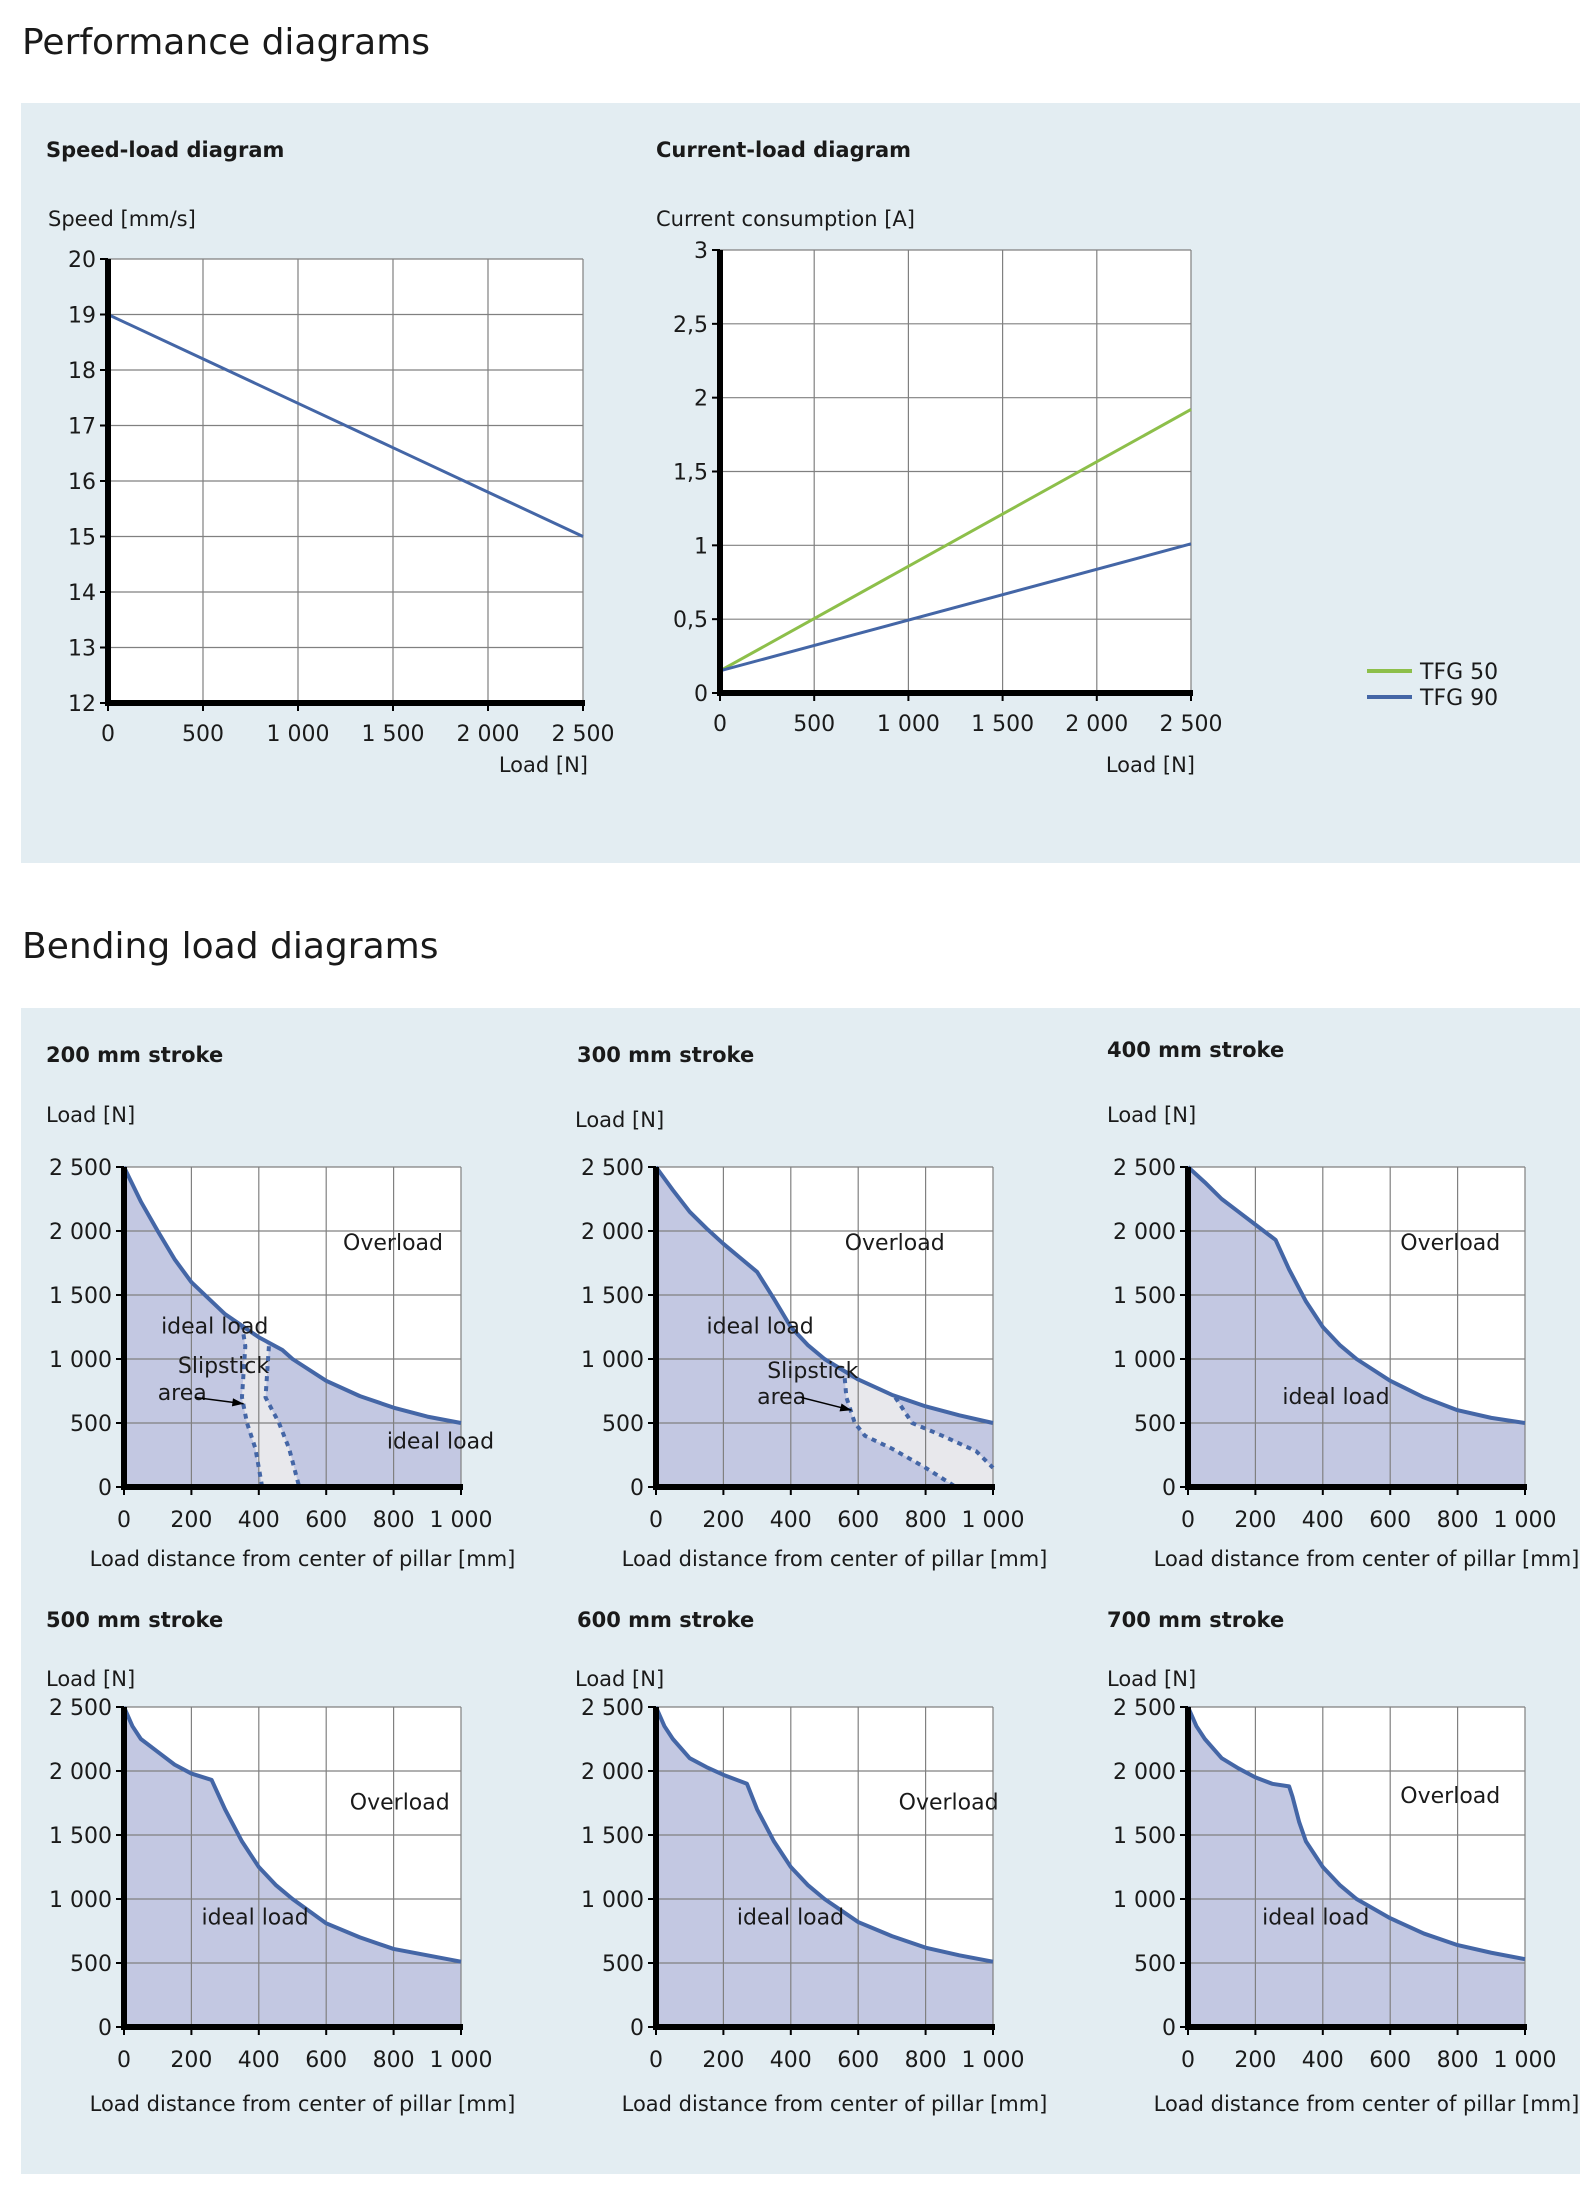 This screenshot has width=1594, height=2194. Describe the element at coordinates (701, 251) in the screenshot. I see `y-tick-label: 3` at that location.